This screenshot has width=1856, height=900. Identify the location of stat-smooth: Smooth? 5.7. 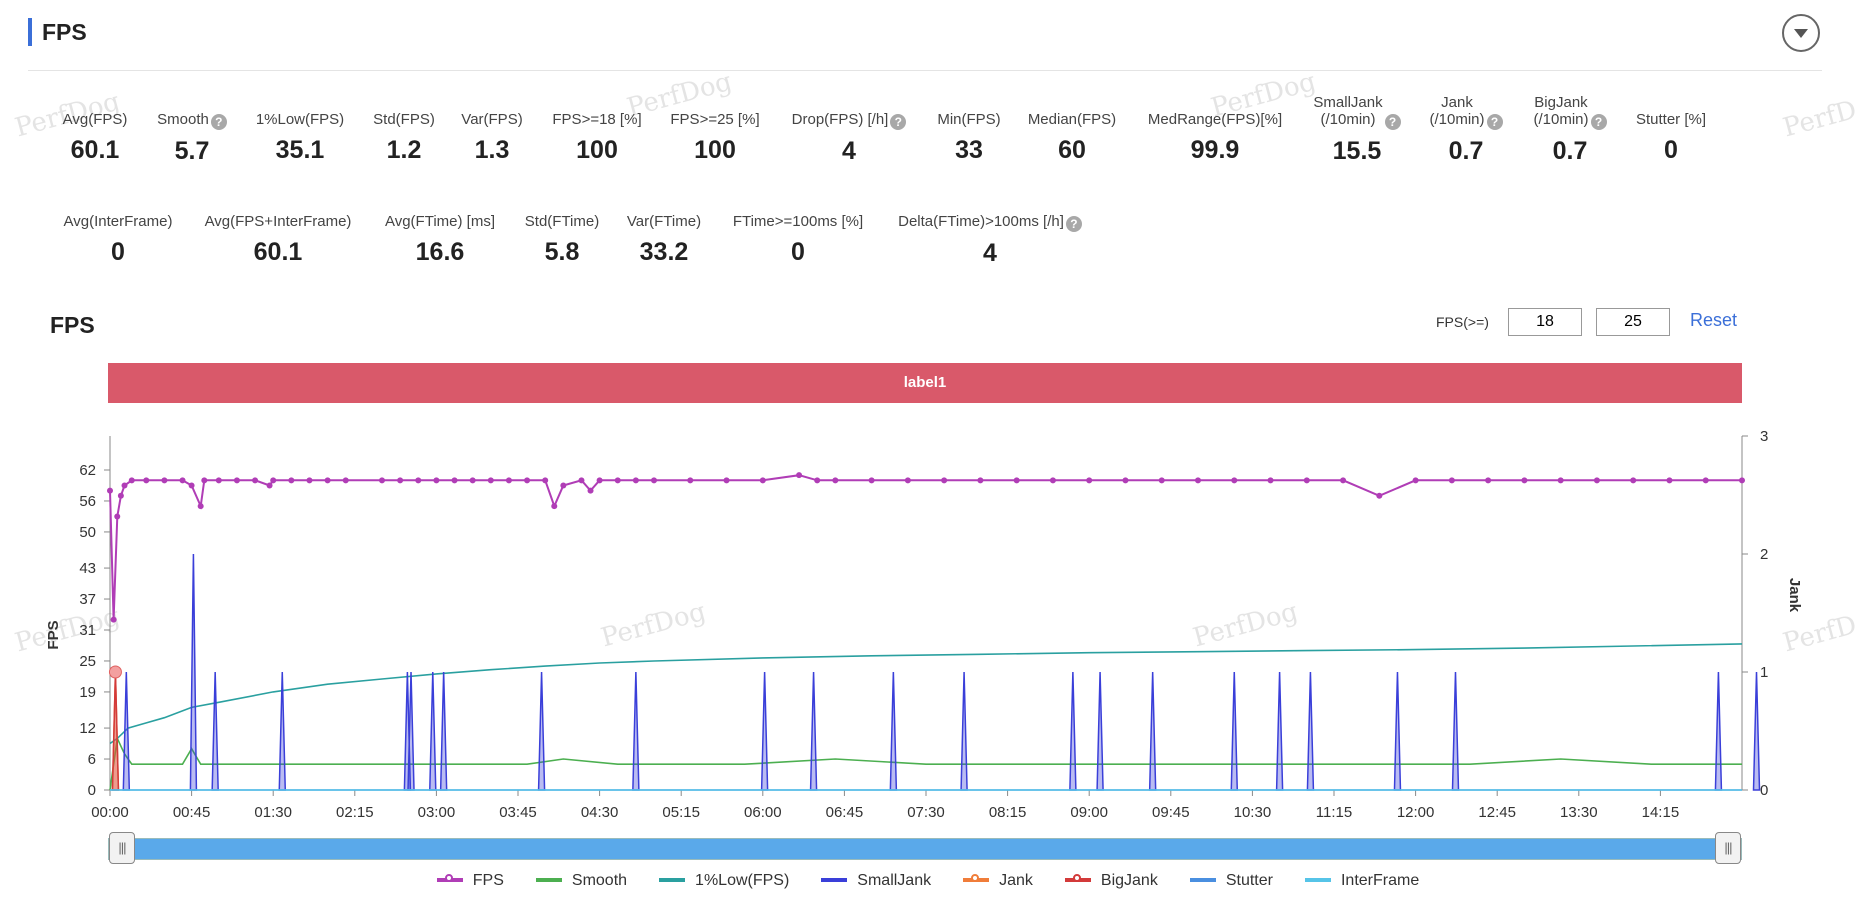
(192, 130).